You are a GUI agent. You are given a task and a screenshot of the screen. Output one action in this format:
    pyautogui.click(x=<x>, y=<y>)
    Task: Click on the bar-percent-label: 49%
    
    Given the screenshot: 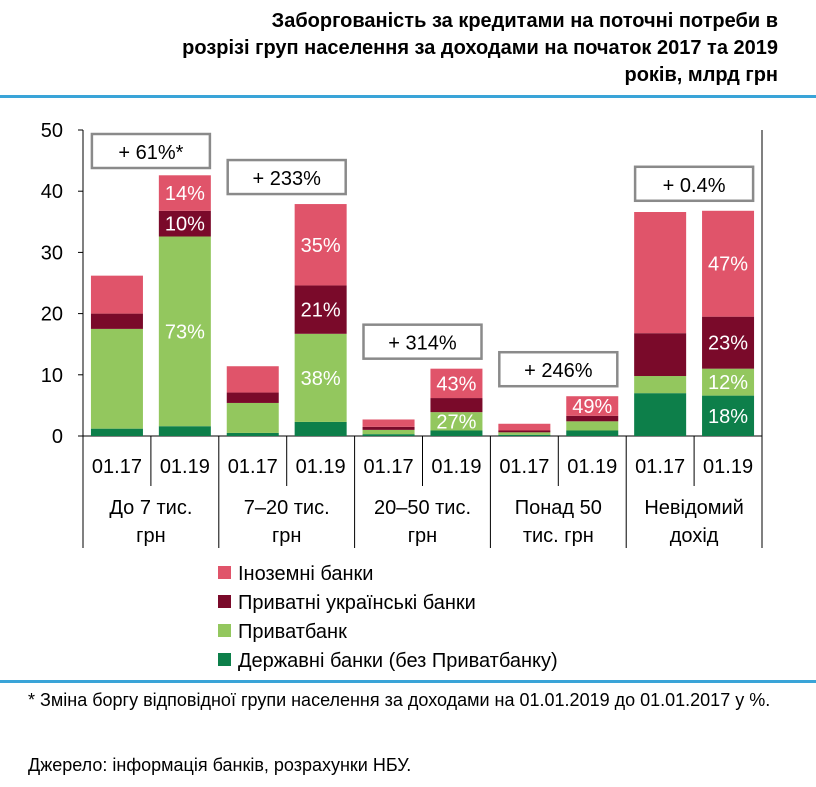 What is the action you would take?
    pyautogui.click(x=592, y=407)
    